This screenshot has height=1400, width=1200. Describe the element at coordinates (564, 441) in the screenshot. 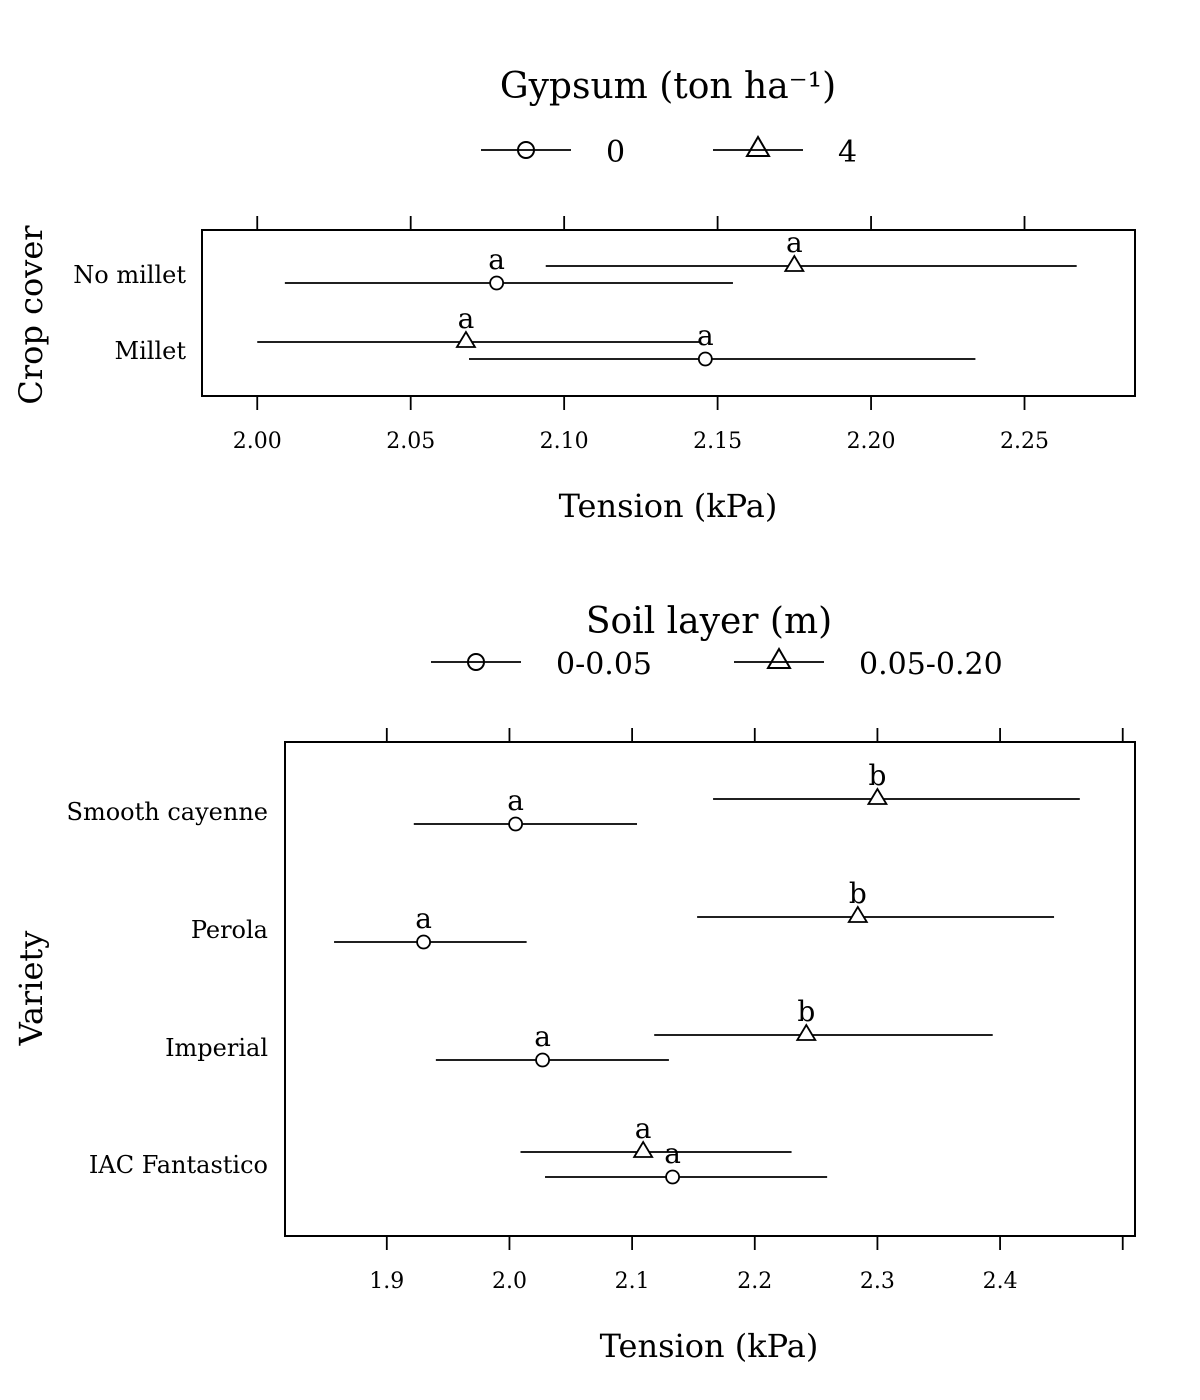

I see `x-tick-label: 2.10` at that location.